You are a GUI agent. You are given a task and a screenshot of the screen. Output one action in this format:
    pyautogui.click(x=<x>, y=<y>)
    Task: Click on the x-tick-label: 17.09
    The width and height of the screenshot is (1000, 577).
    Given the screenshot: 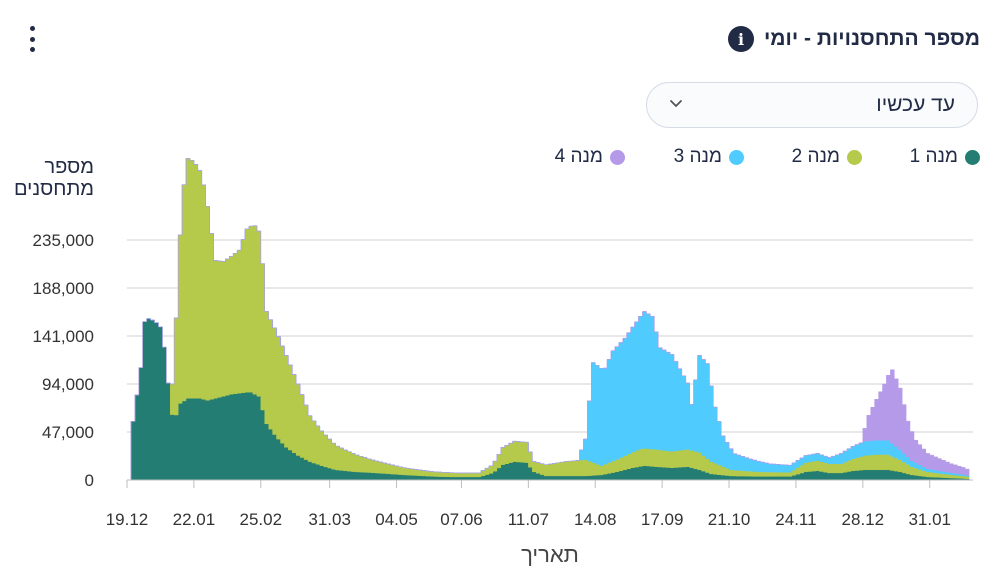 What is the action you would take?
    pyautogui.click(x=662, y=519)
    